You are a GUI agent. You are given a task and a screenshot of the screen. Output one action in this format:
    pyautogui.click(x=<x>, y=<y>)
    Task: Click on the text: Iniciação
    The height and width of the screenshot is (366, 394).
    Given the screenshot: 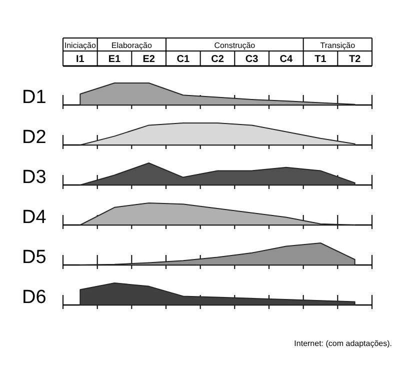 What is the action you would take?
    pyautogui.click(x=80, y=45)
    